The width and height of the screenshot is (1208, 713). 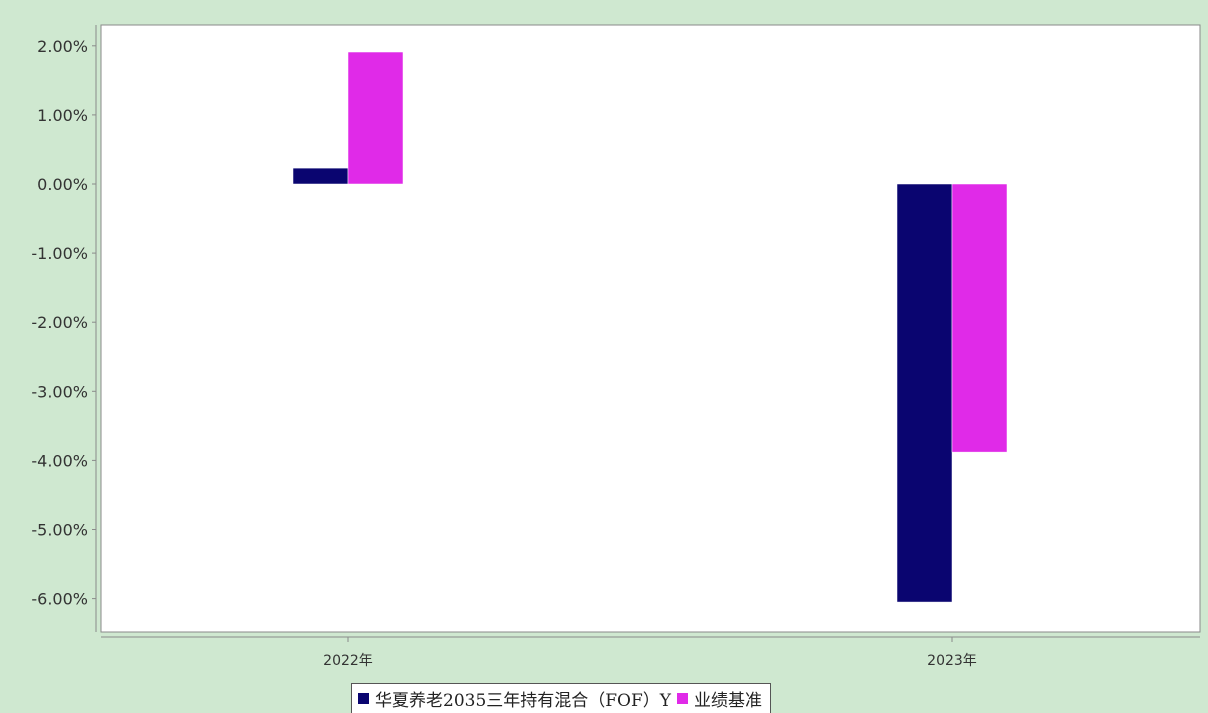 What do you see at coordinates (62, 115) in the screenshot?
I see `y-tick-label: 1.00%` at bounding box center [62, 115].